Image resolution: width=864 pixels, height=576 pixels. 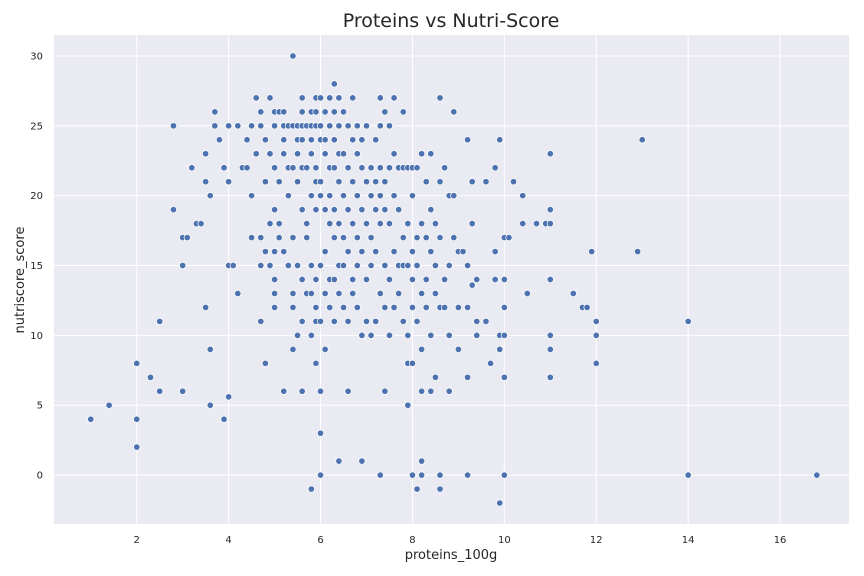 What do you see at coordinates (36, 56) in the screenshot?
I see `y-tick-label: 30` at bounding box center [36, 56].